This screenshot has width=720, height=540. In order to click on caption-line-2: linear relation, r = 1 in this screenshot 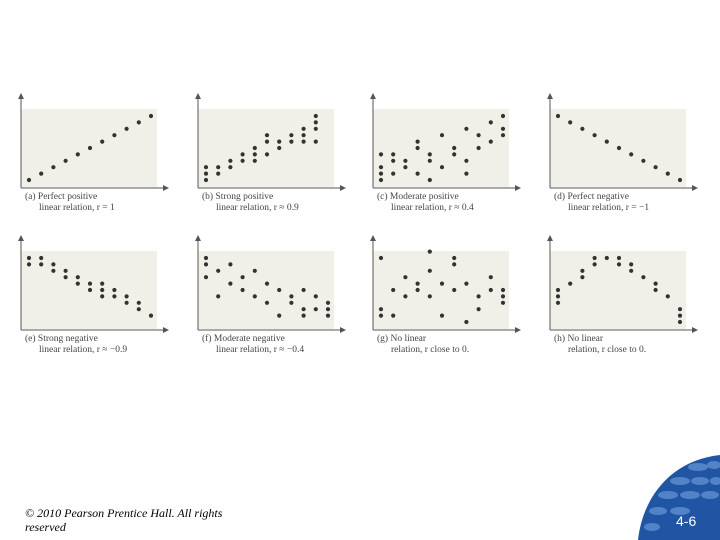, I will do `click(77, 208)`.